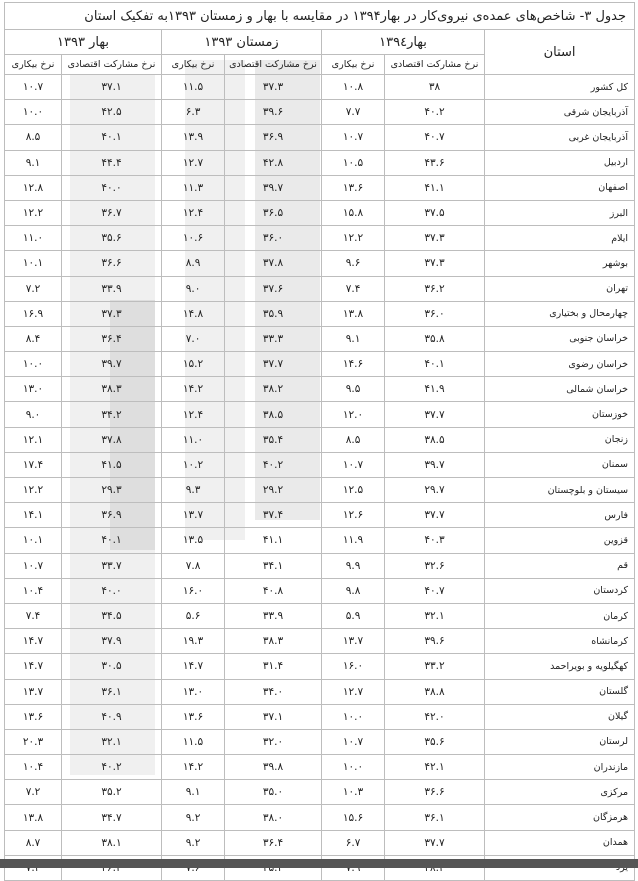 This screenshot has height=881, width=638. I want to click on unemployment-cell: ۸.۴, so click(33, 339).